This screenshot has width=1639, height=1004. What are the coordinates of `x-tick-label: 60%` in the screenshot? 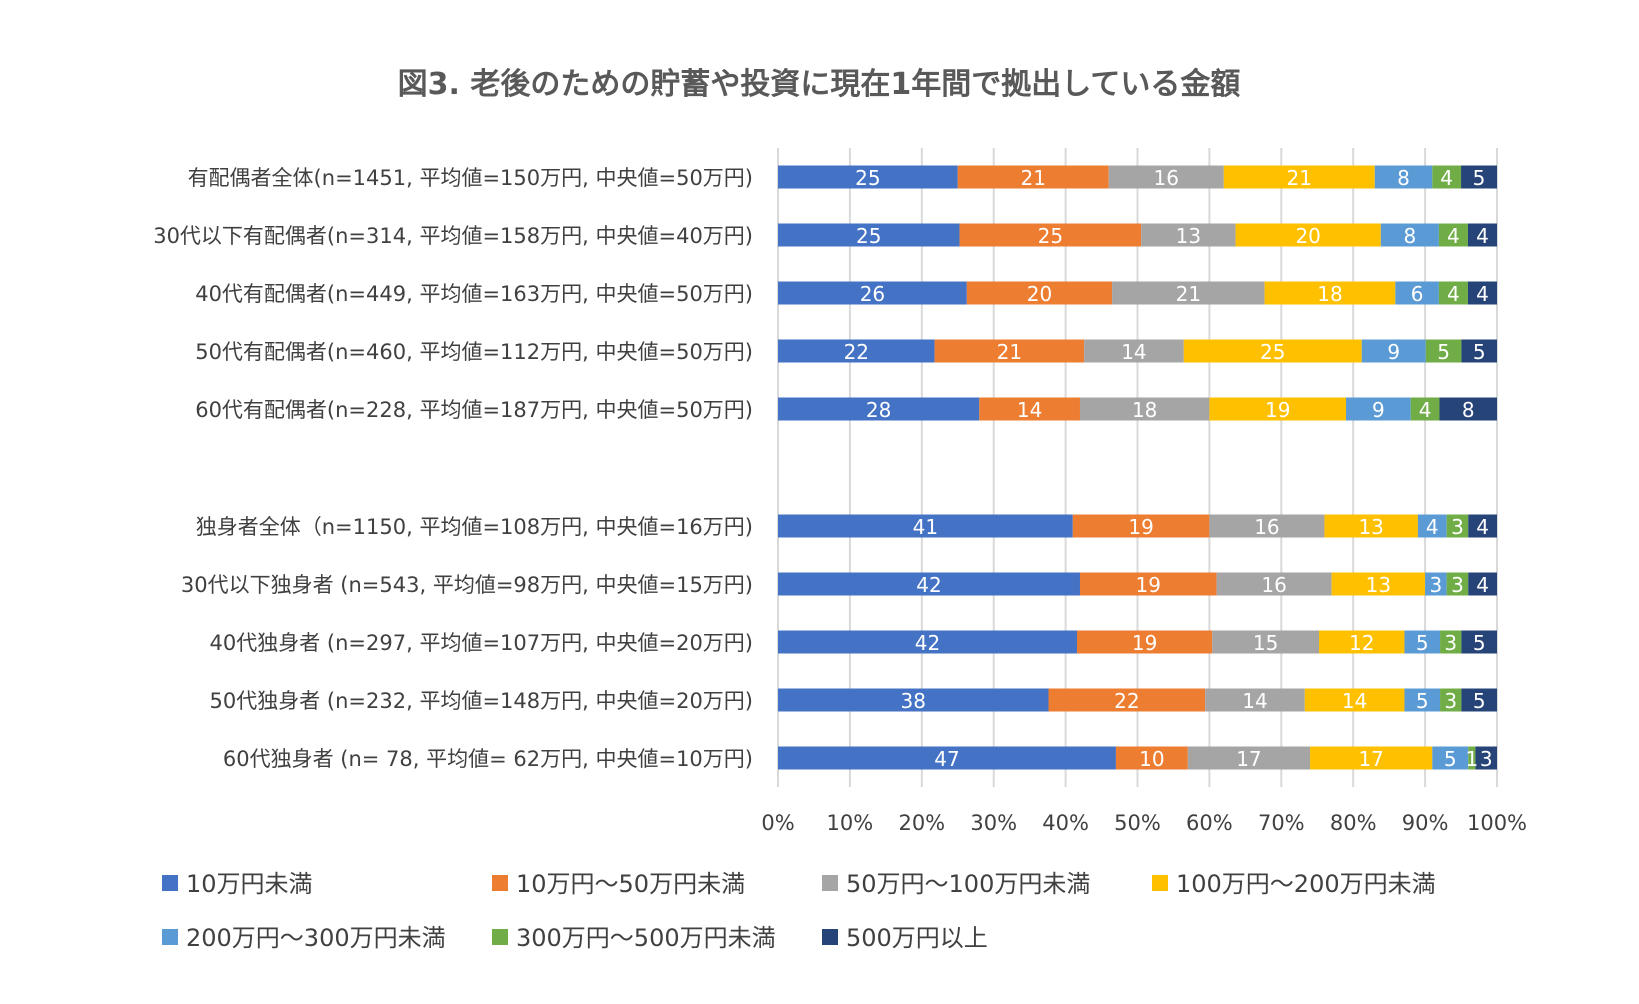 It's located at (1209, 823).